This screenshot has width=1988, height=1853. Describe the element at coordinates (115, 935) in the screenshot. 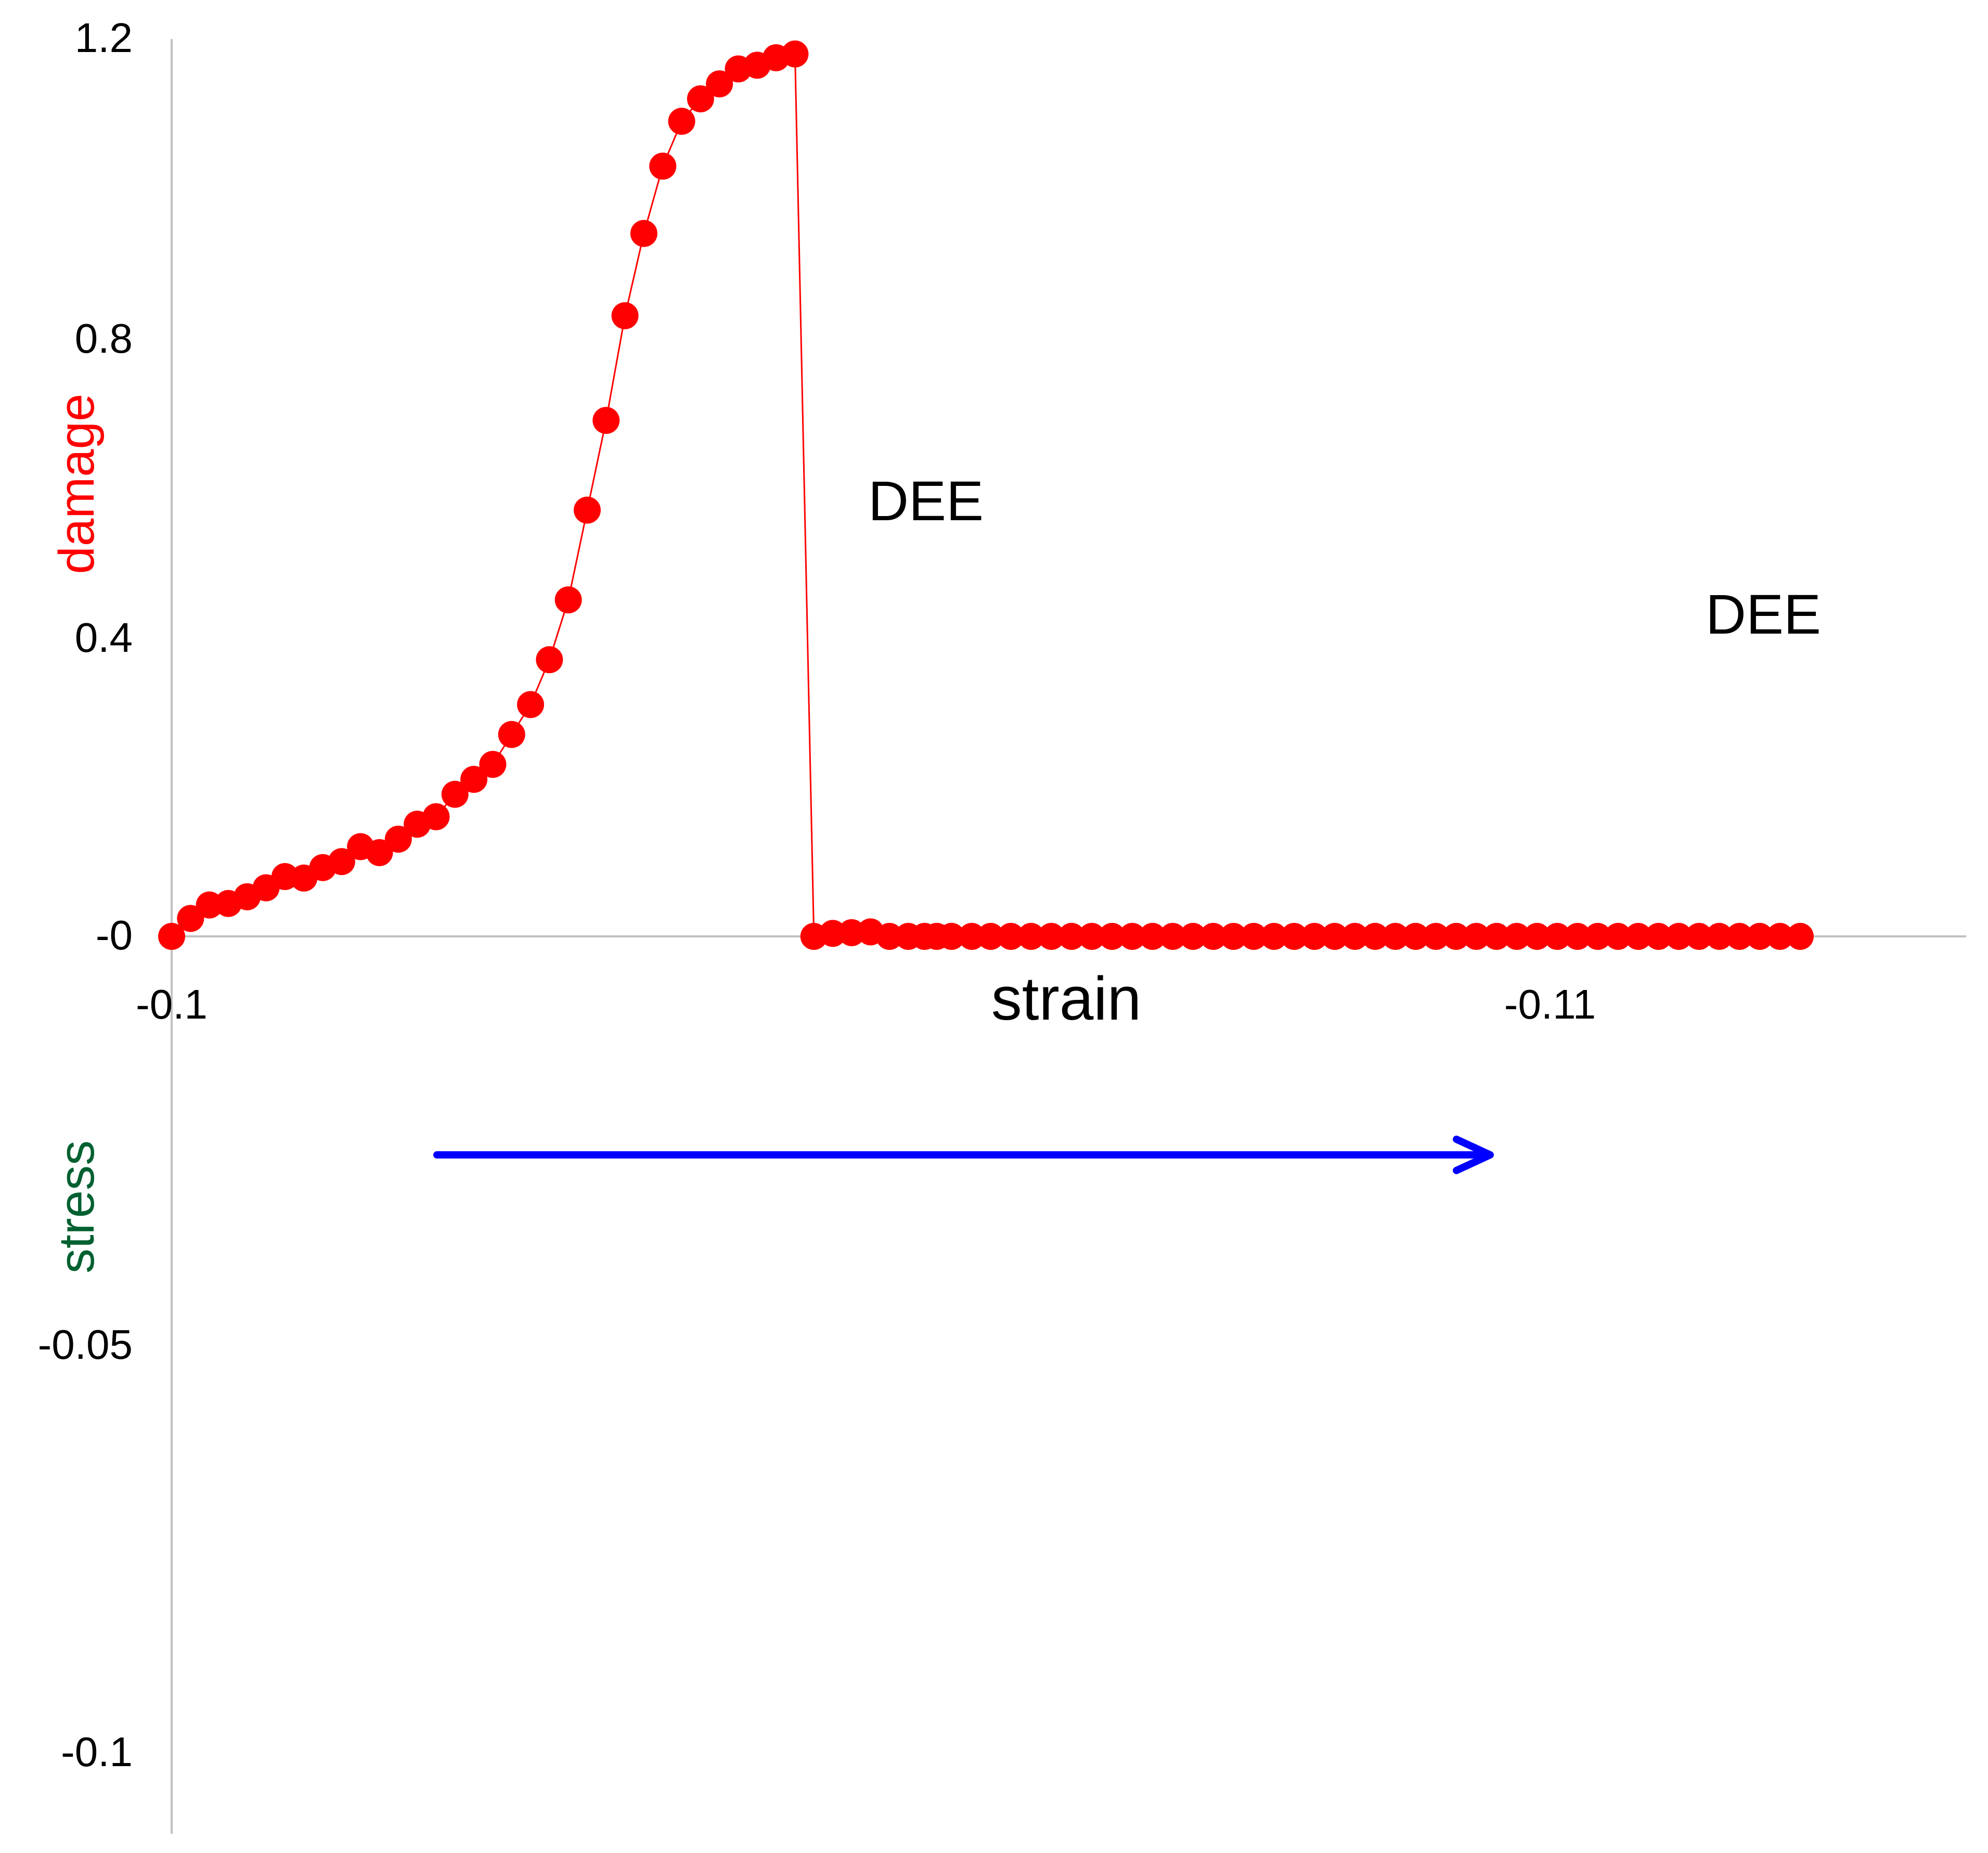

I see `y-tick-label: -0` at that location.